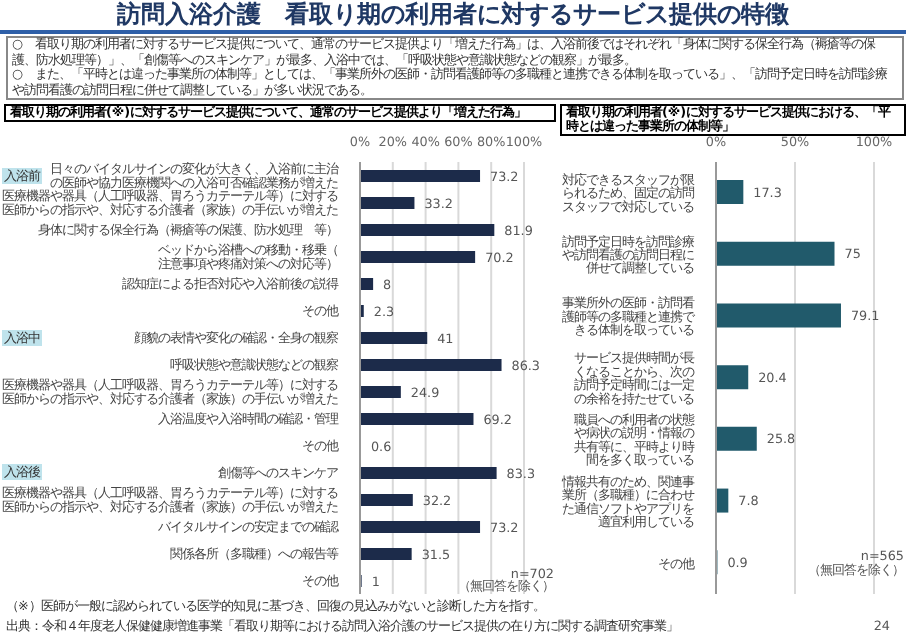 The height and width of the screenshot is (640, 906). Describe the element at coordinates (452, 15) in the screenshot. I see `text: 訪問入浴介護 看取り期の利用者に対するサービス提供の特徴` at that location.